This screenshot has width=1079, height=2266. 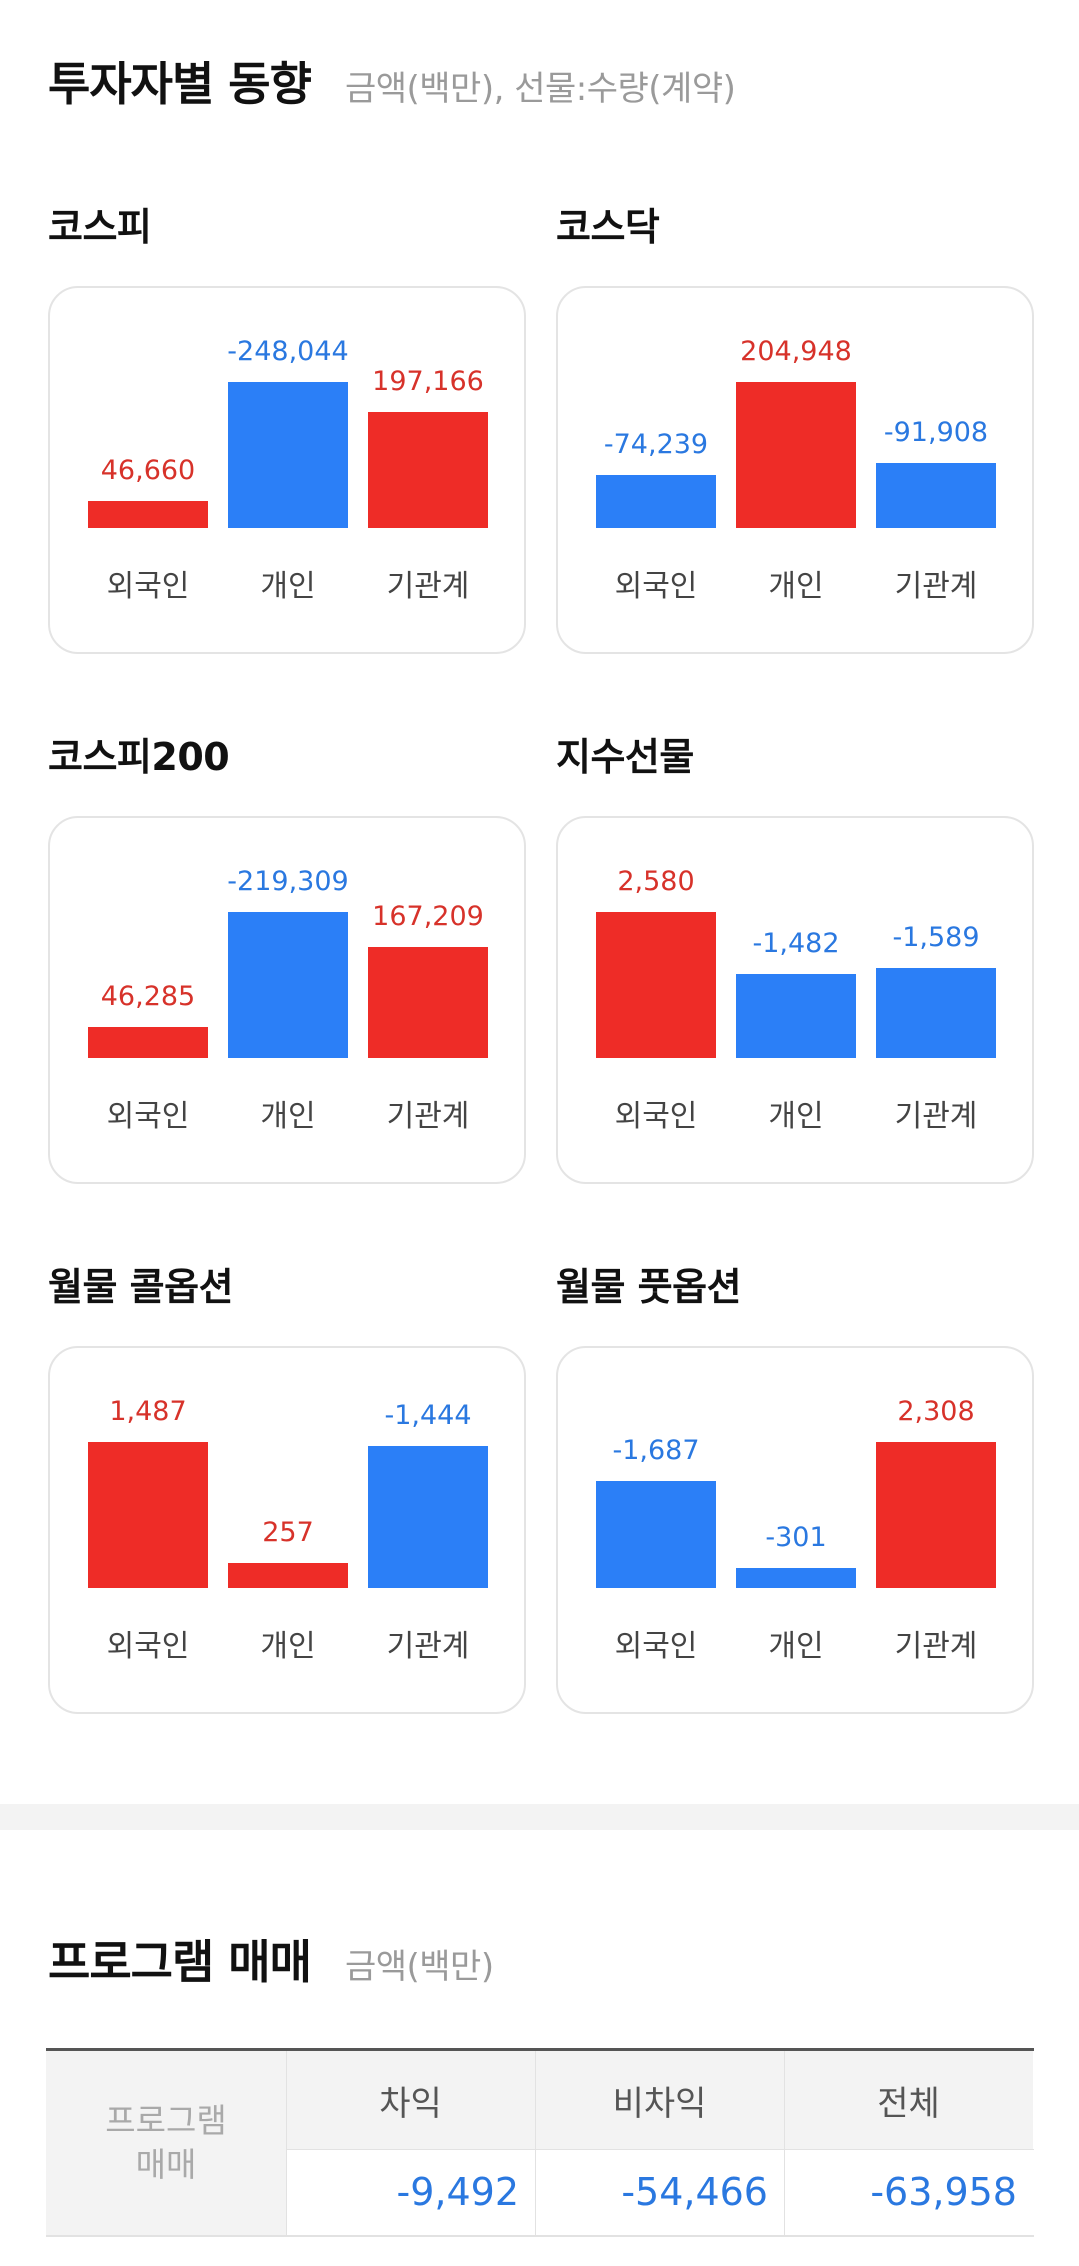 What do you see at coordinates (428, 1415) in the screenshot?
I see `bar-value-label: -1,444` at bounding box center [428, 1415].